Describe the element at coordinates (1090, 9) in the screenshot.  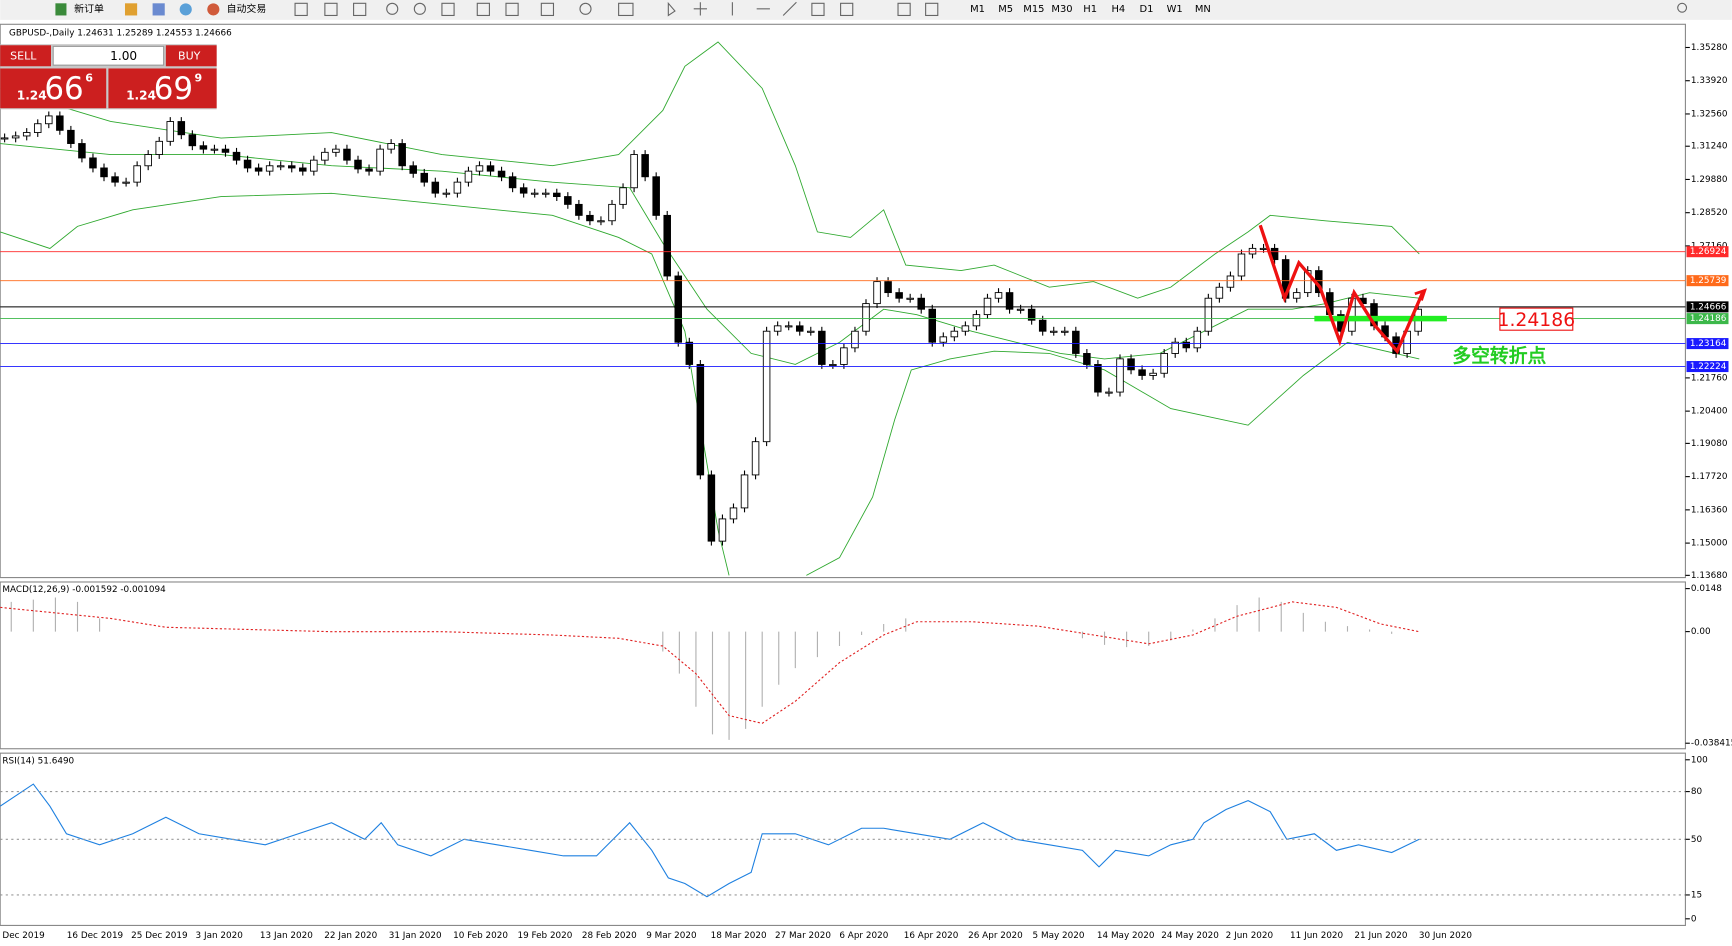
I see `timeframe-button: H1` at that location.